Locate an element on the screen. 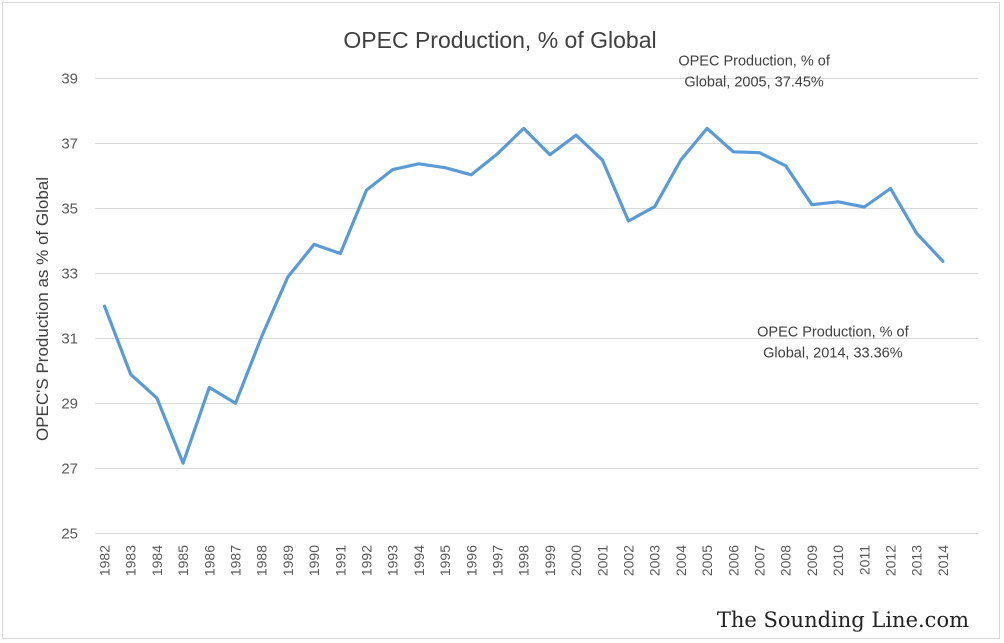  y-tick-label: 33 is located at coordinates (69, 274).